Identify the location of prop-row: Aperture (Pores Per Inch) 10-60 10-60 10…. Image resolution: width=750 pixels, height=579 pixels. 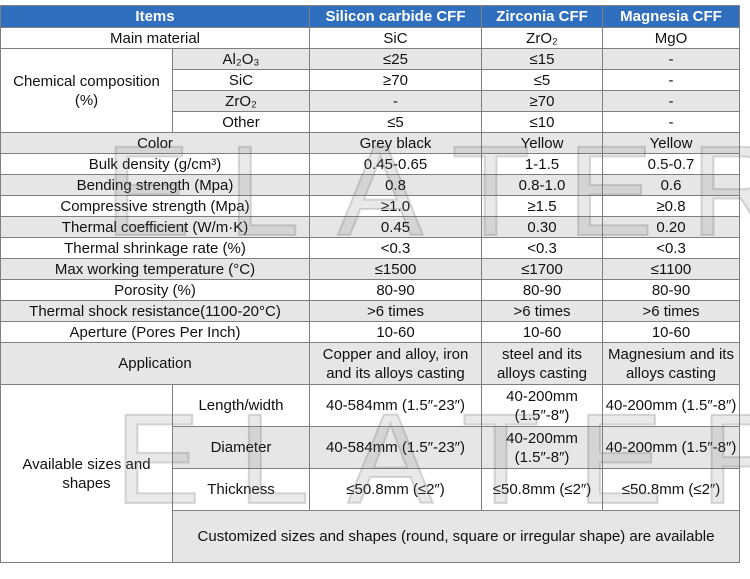
(370, 332).